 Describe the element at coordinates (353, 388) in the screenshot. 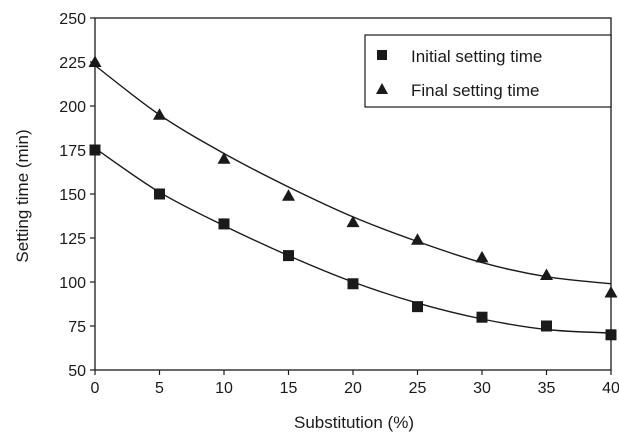

I see `x-tick-label: 20` at that location.